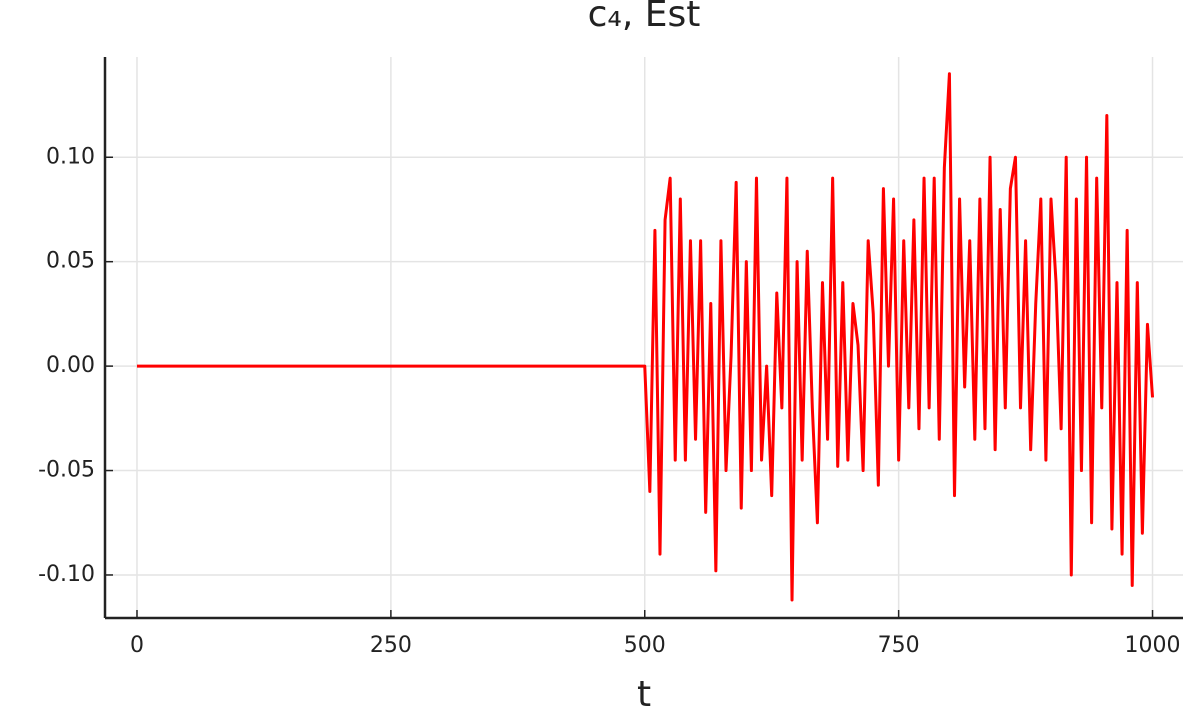 The height and width of the screenshot is (727, 1196). I want to click on y-tick-label: -0.05, so click(66, 470).